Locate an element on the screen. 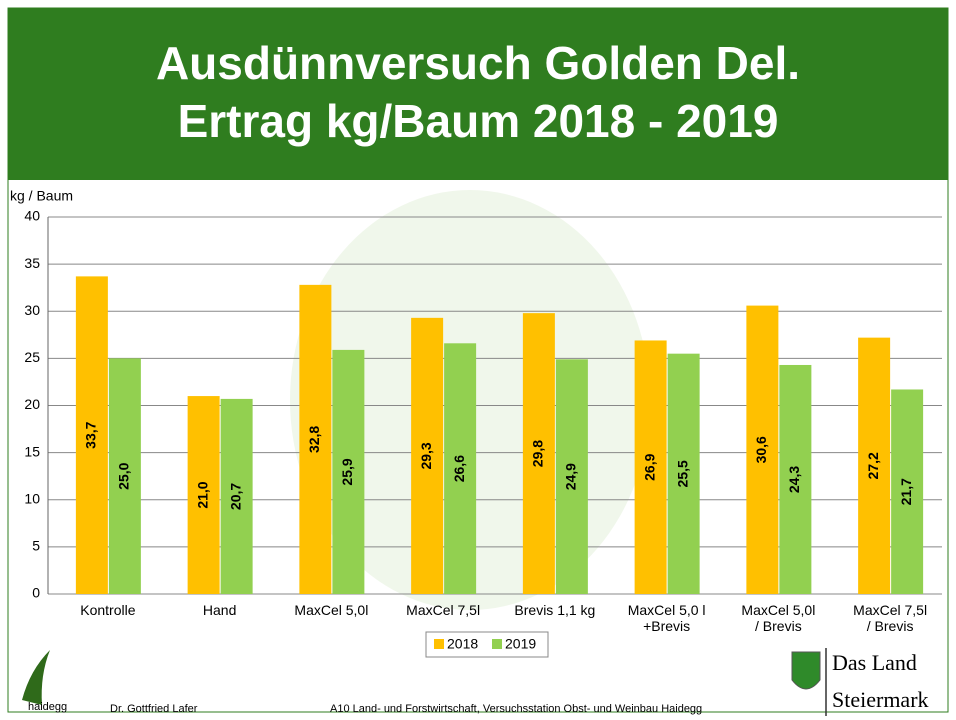 The image size is (956, 720). value-label: 29,8 is located at coordinates (538, 453).